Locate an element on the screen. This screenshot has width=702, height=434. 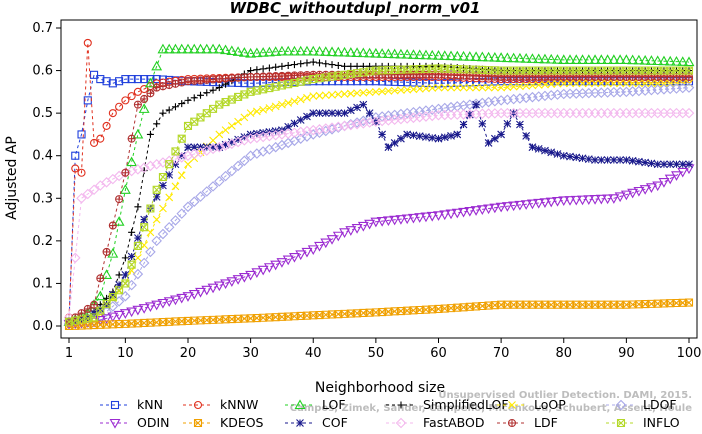
legend-item: FastABOD is located at coordinates (435, 422).